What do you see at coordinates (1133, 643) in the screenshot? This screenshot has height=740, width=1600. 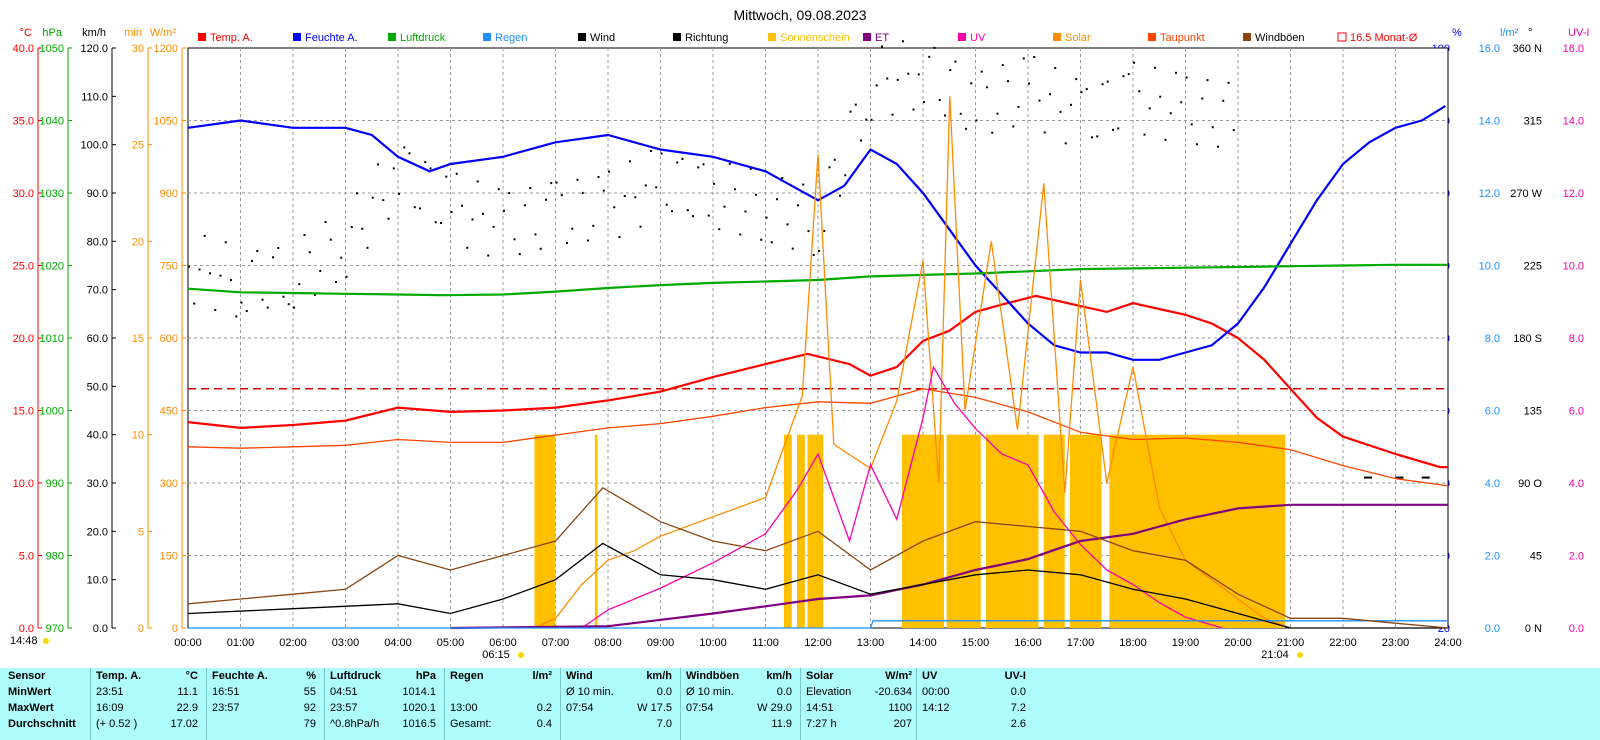 I see `x-tick-label: 18:00` at bounding box center [1133, 643].